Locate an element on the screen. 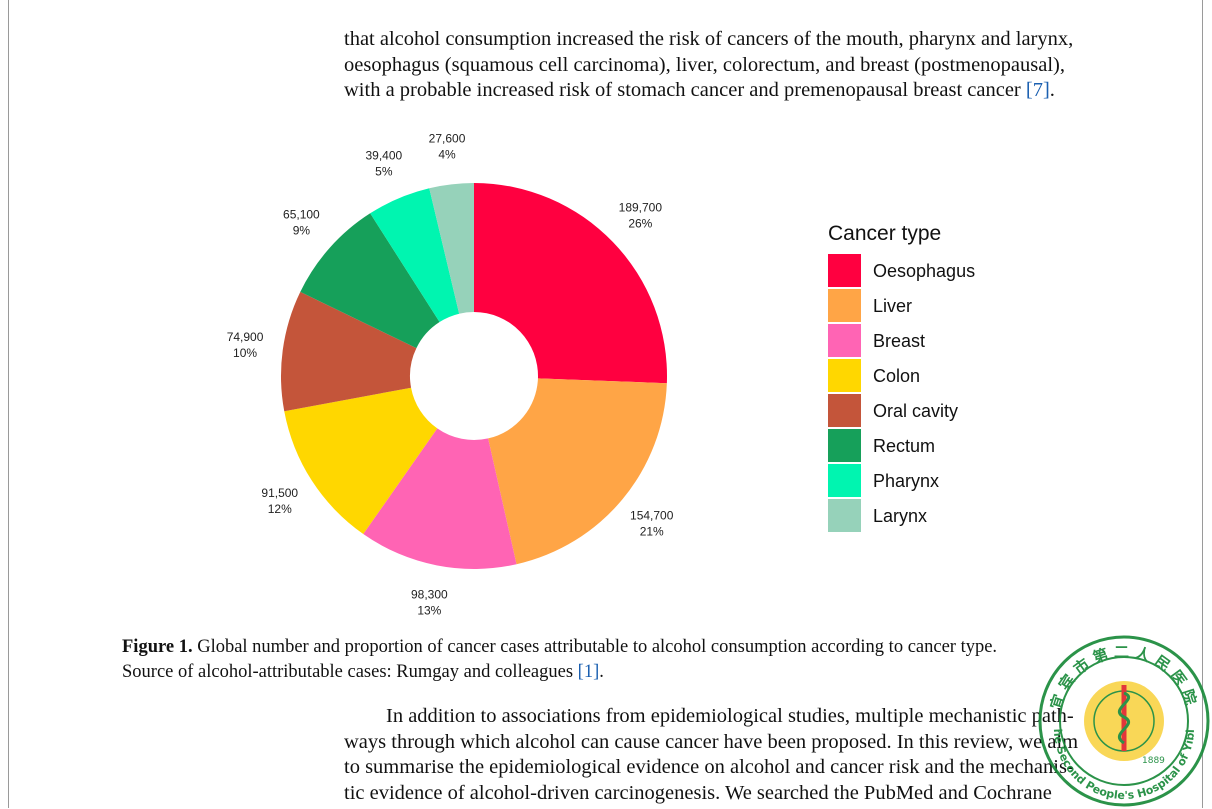 Image resolution: width=1212 pixels, height=809 pixels. slice-pharynx is located at coordinates (415, 255).